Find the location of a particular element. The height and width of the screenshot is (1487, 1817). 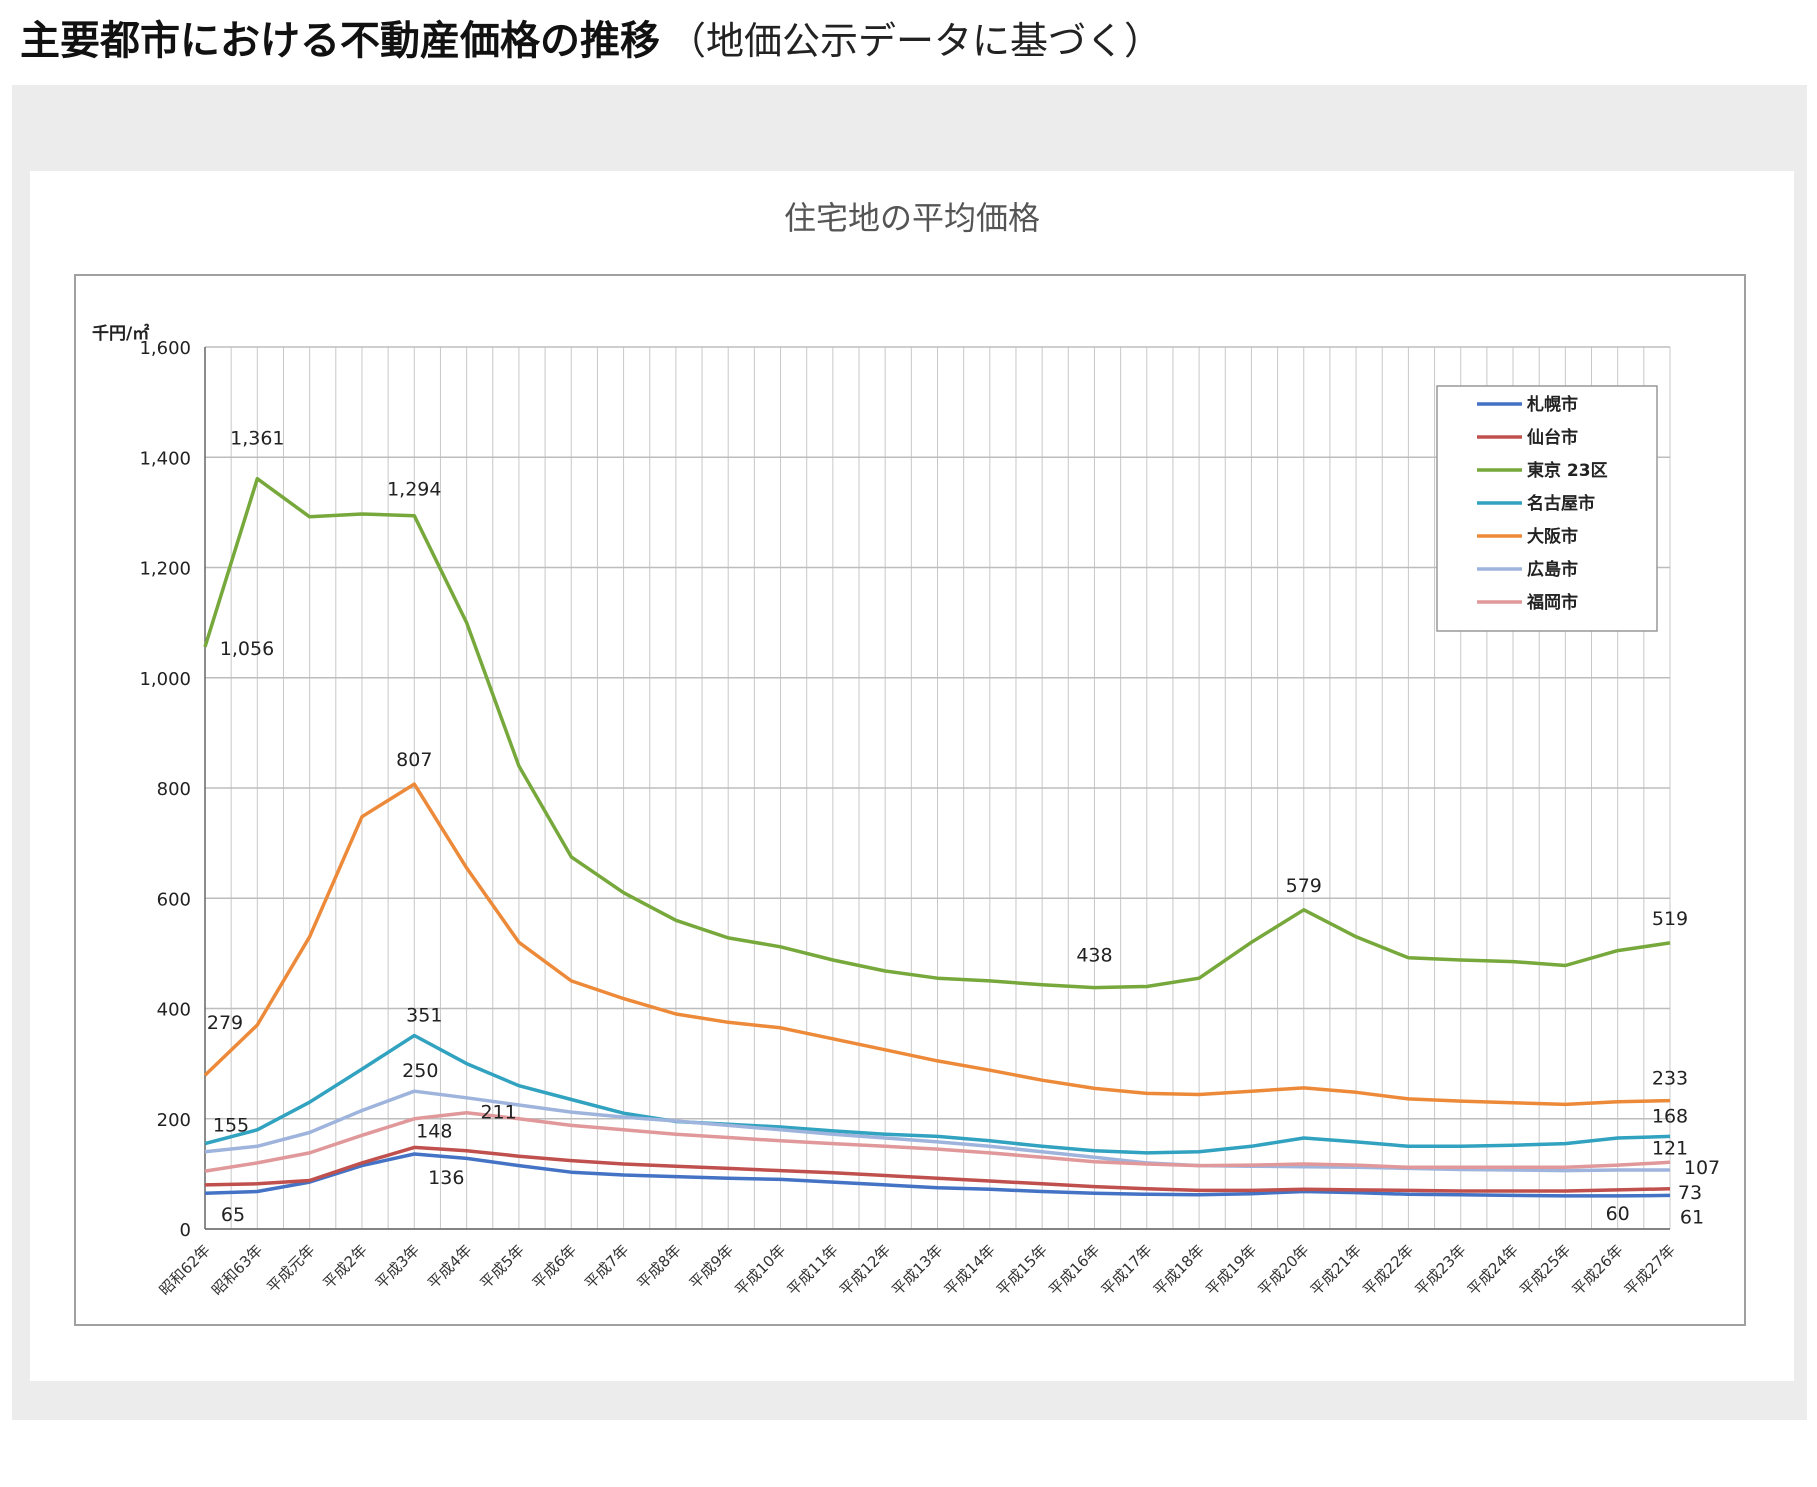

data-label: 233 is located at coordinates (1670, 1079).